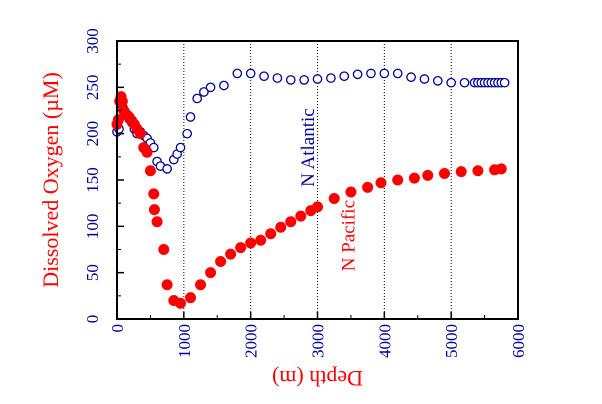  Describe the element at coordinates (92, 319) in the screenshot. I see `y-tick-label: 0` at that location.